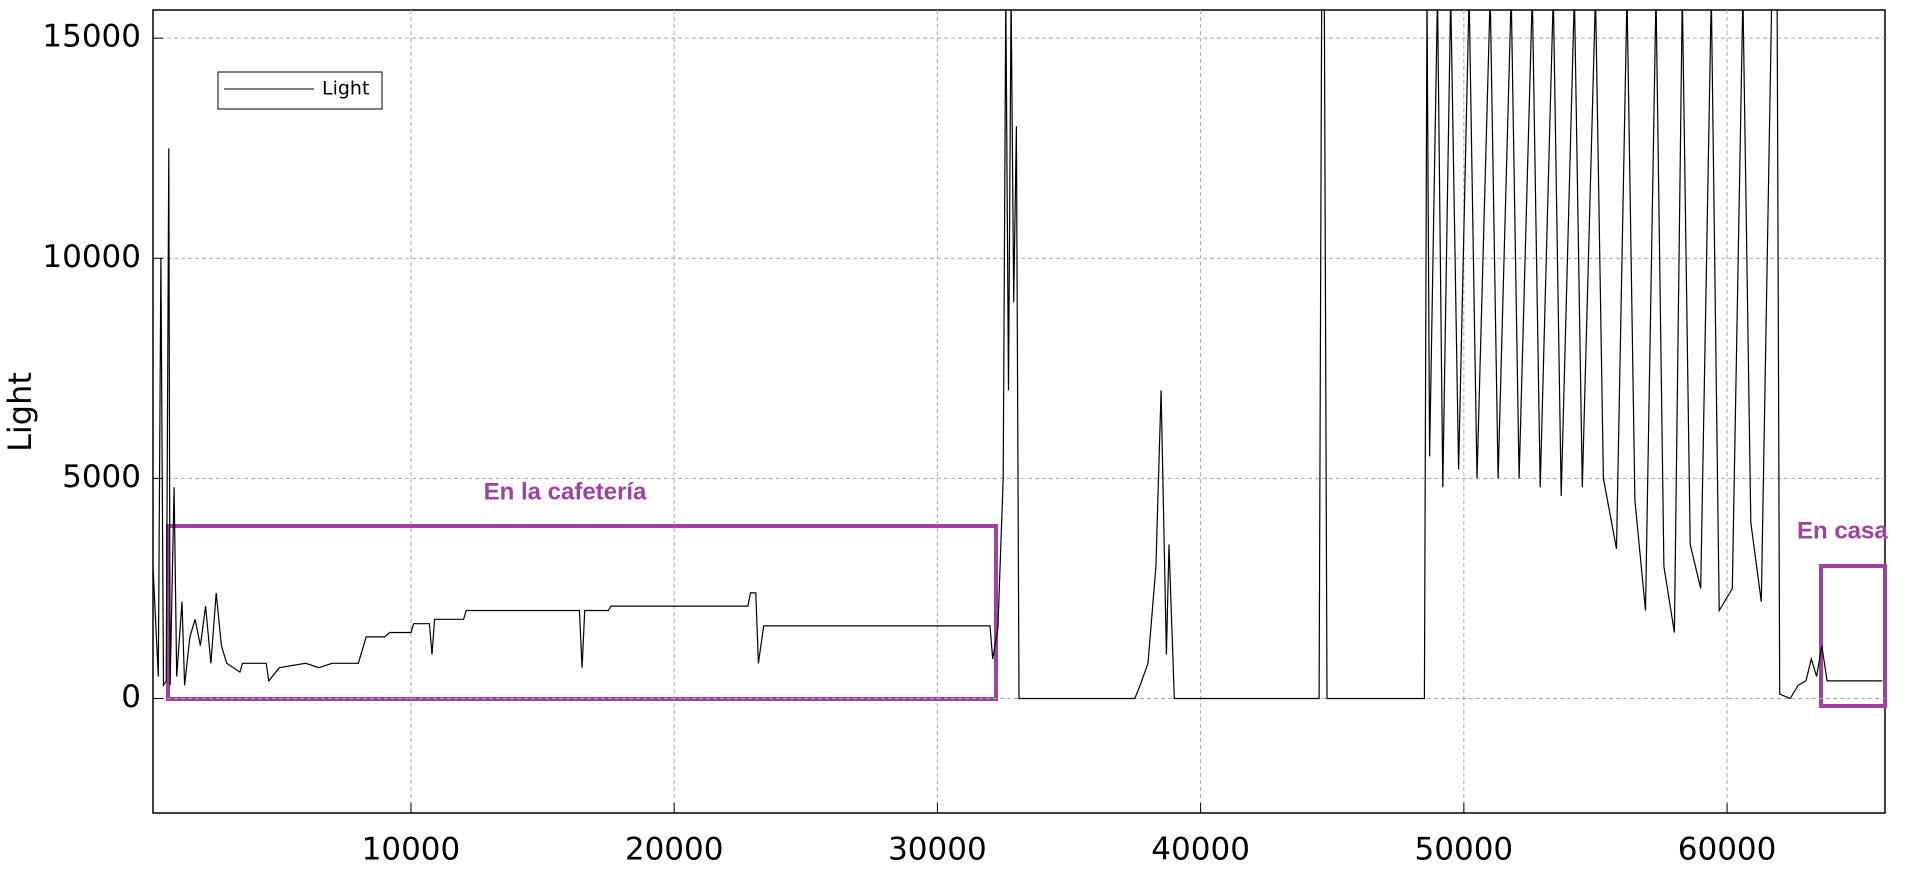 This screenshot has width=1909, height=879. I want to click on x-tick-label: 50000, so click(1464, 850).